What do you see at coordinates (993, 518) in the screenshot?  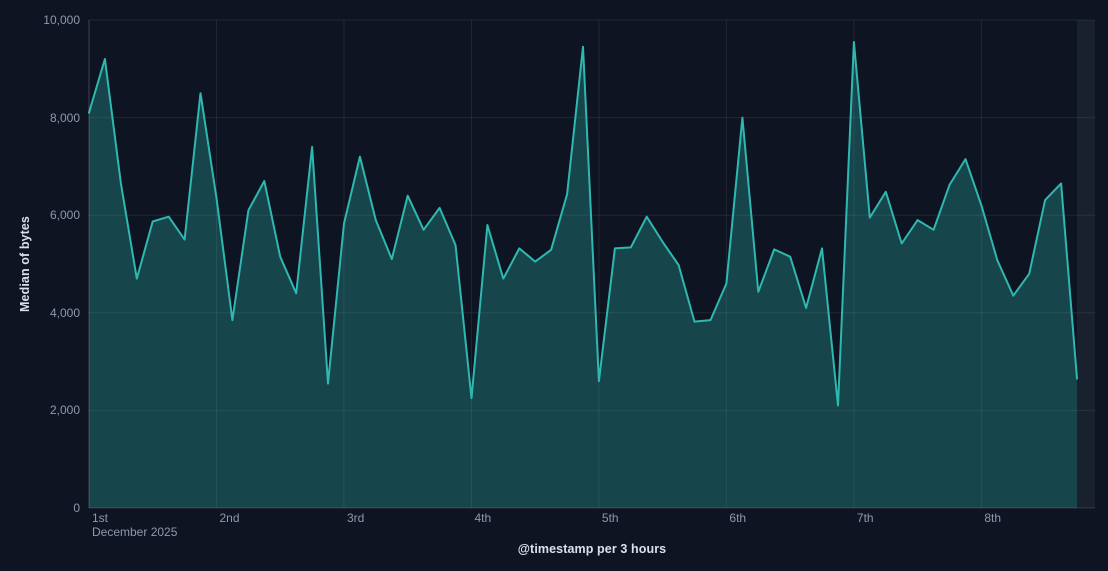 I see `x-axis-tick-label: 8th` at bounding box center [993, 518].